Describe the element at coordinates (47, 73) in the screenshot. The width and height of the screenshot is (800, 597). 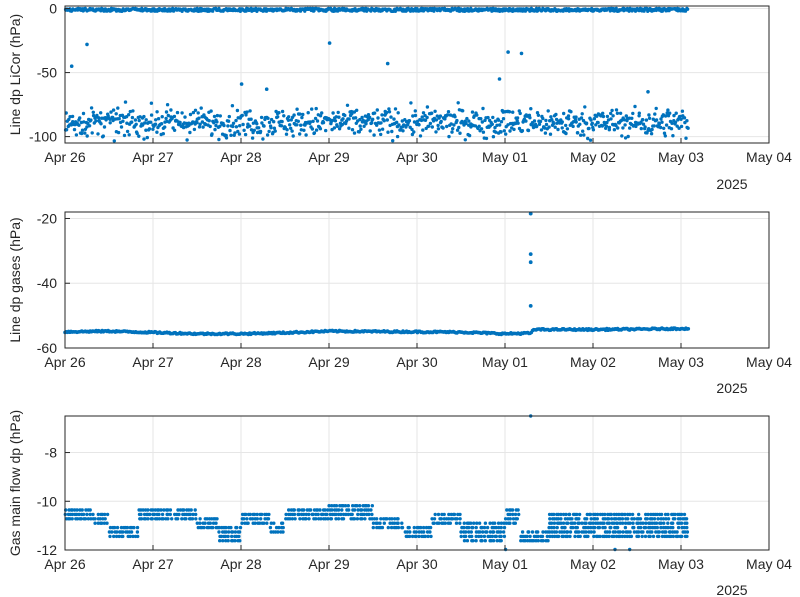
I see `y-tick-label: -50` at that location.